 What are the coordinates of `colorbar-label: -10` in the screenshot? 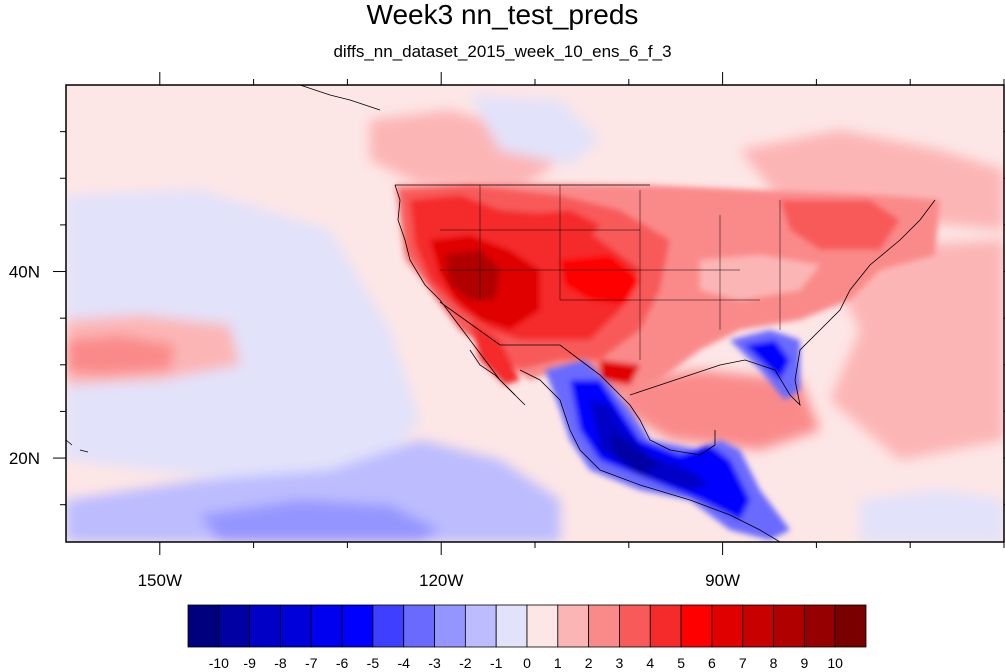 It's located at (219, 663).